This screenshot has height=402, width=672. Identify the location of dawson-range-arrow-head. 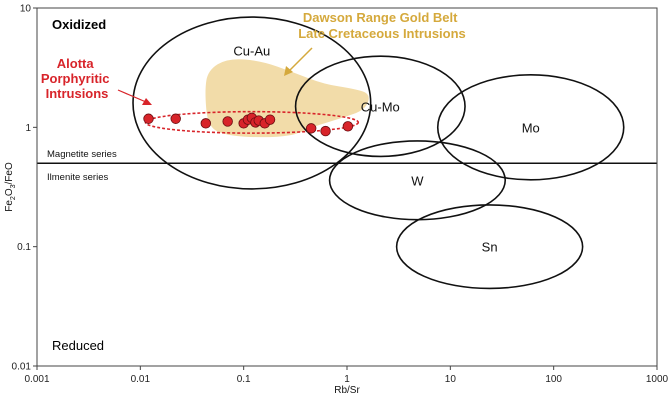
(288, 71).